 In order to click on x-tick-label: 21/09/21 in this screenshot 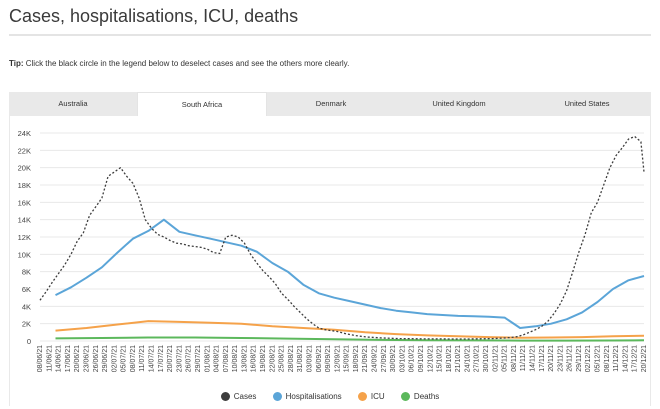, I will do `click(365, 358)`.